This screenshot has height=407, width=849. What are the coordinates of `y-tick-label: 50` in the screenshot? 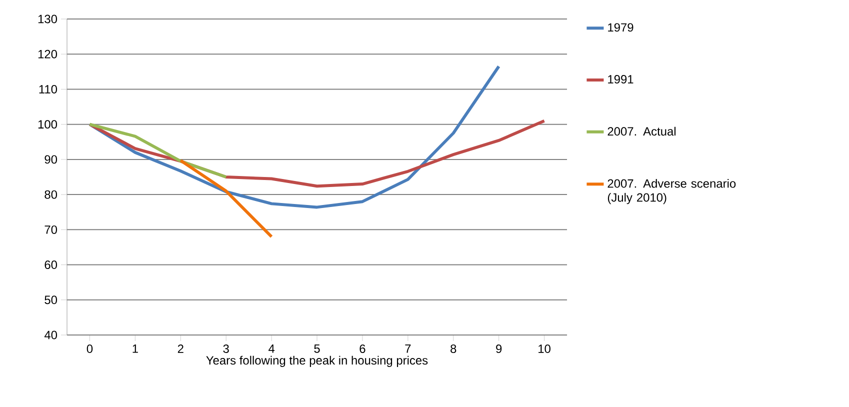 It's located at (51, 300).